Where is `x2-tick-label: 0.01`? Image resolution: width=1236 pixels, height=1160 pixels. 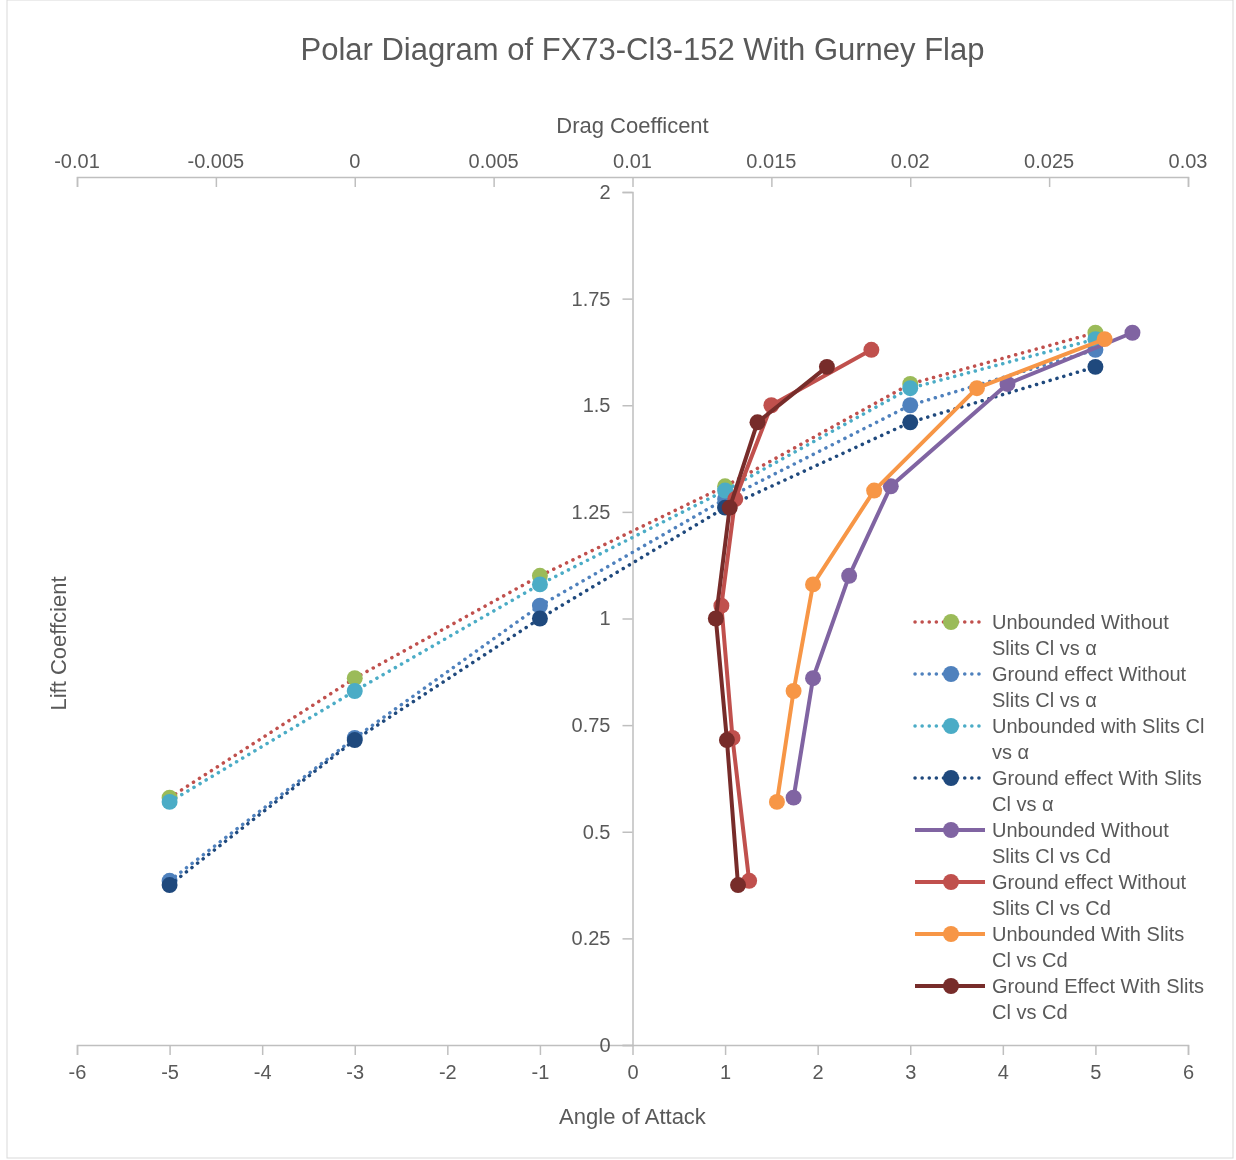 x2-tick-label: 0.01 is located at coordinates (632, 161).